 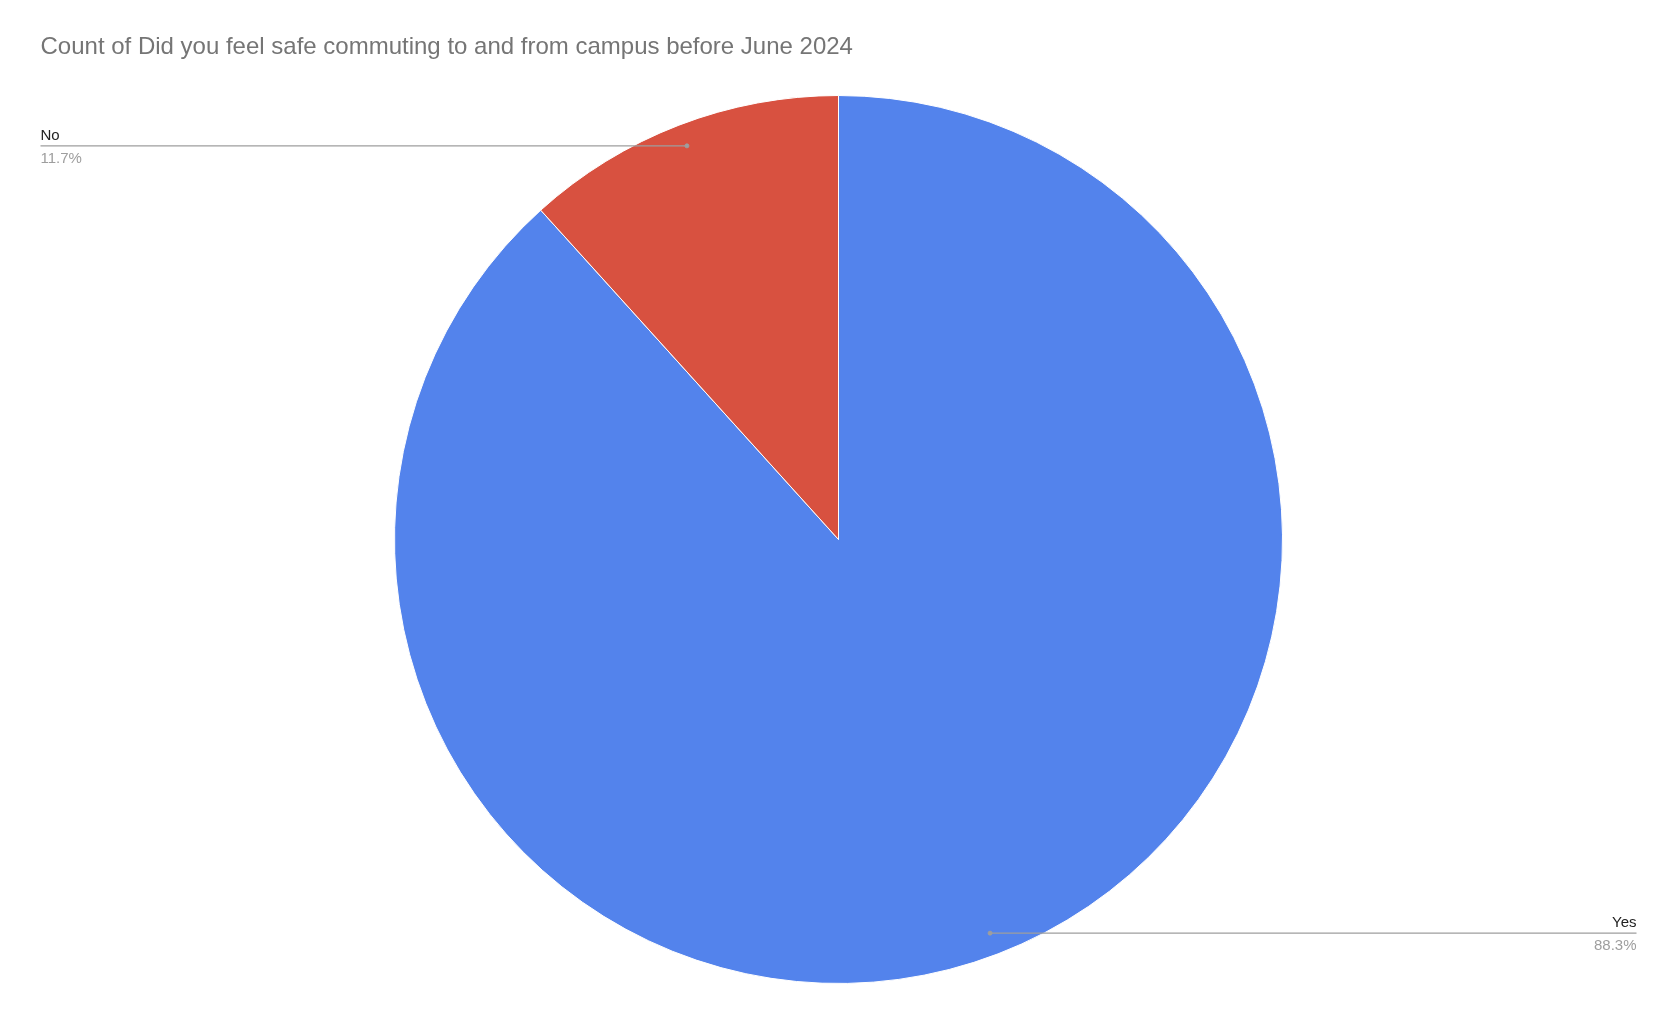 What do you see at coordinates (1615, 945) in the screenshot?
I see `data-label: 88.3%` at bounding box center [1615, 945].